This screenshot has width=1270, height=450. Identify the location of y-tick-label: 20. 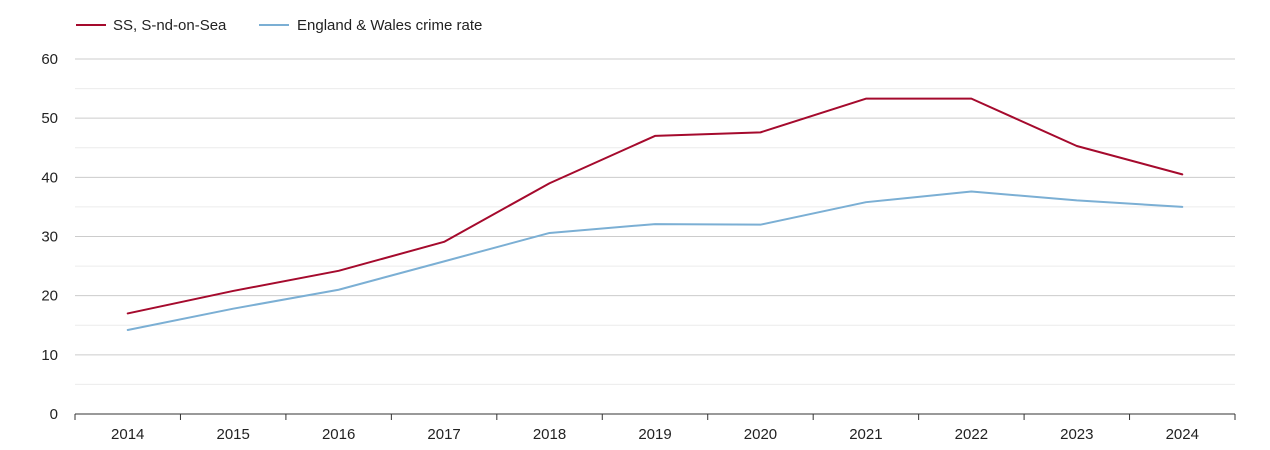
(49, 296).